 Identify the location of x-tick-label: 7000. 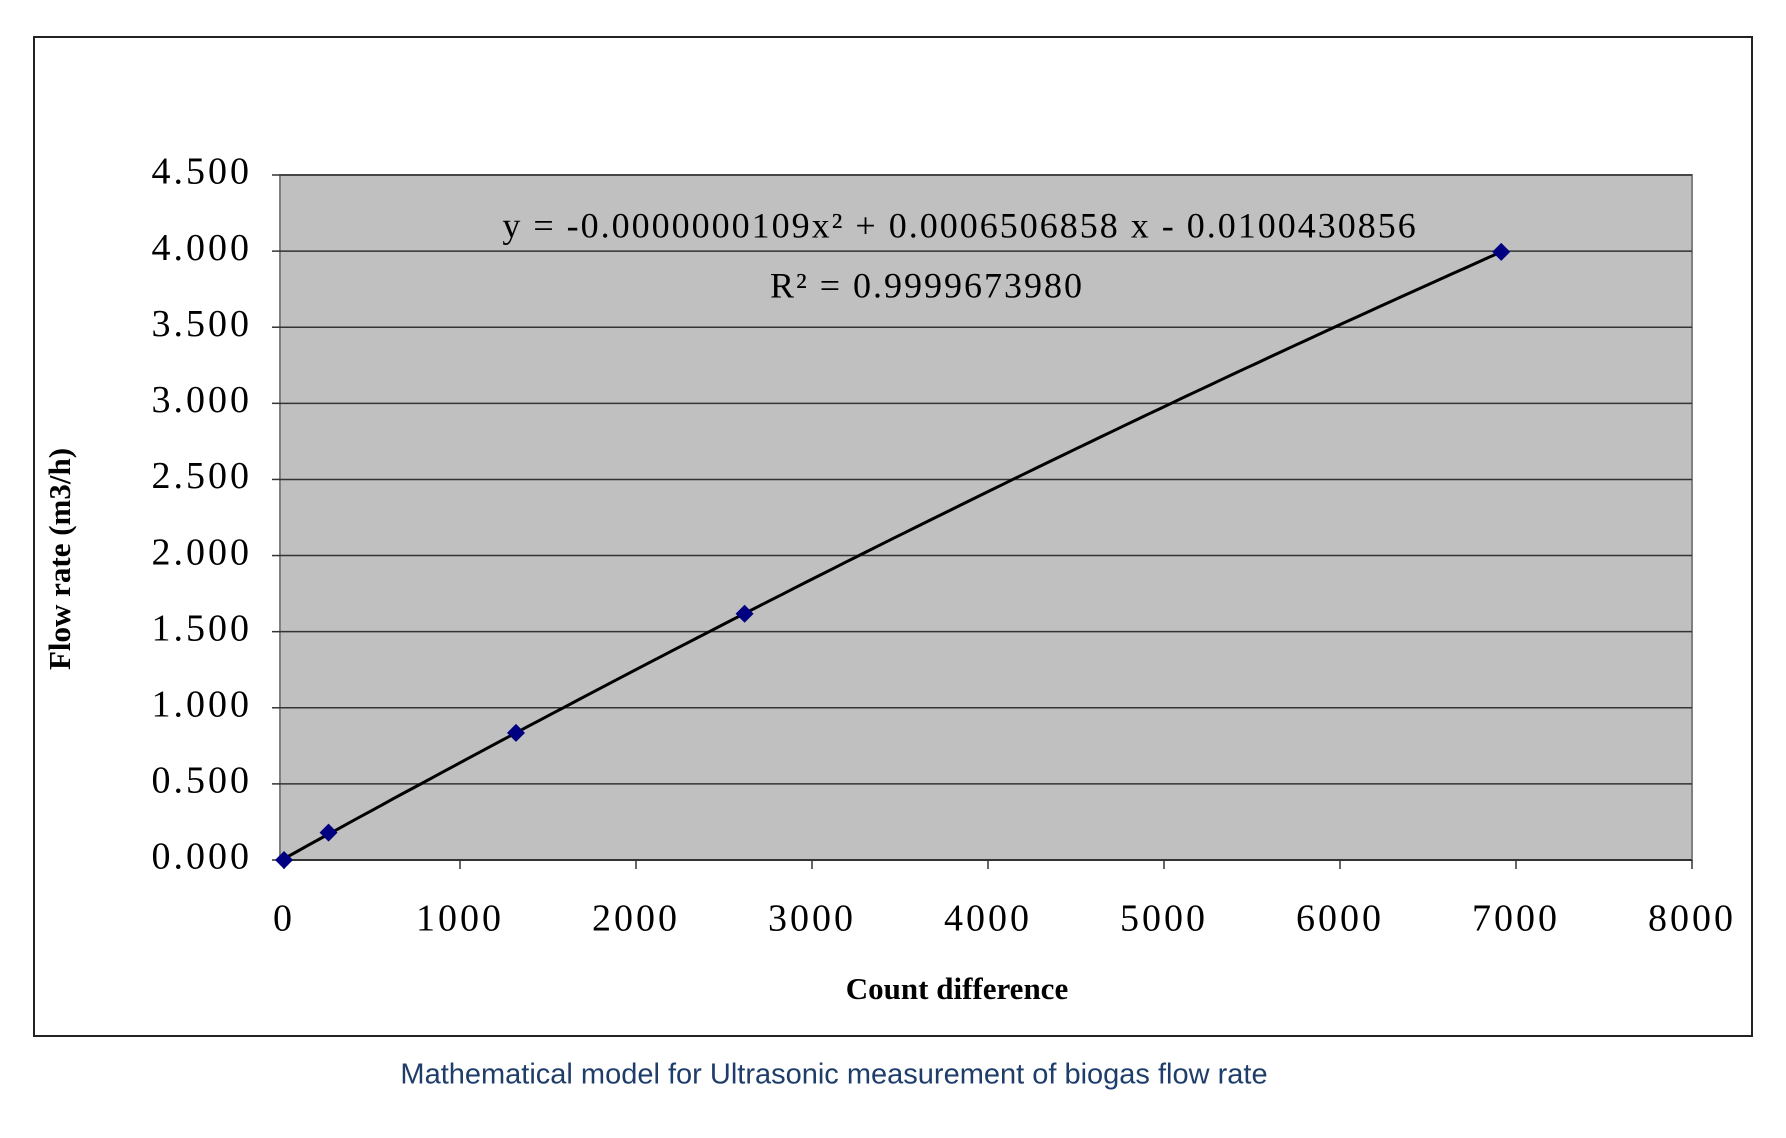
(1516, 919).